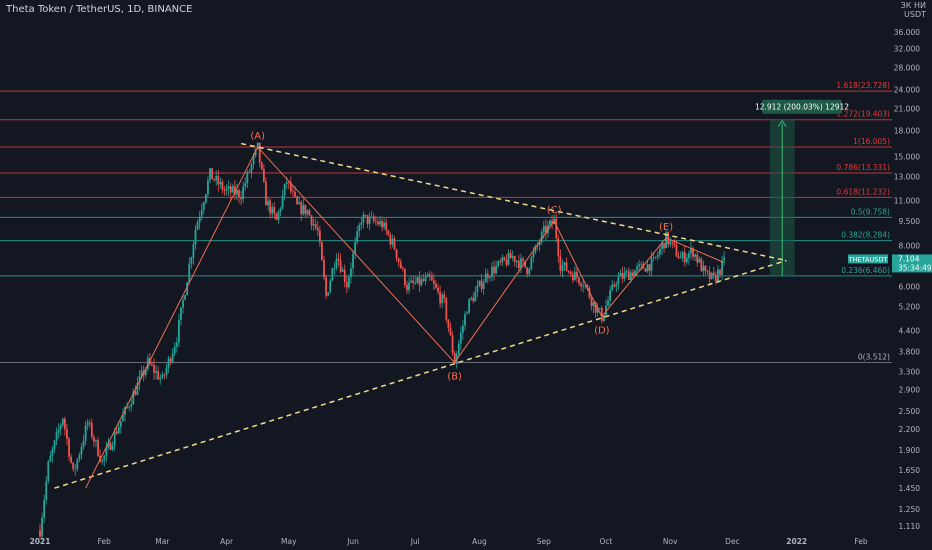 This screenshot has width=932, height=550. Describe the element at coordinates (670, 541) in the screenshot. I see `x-axis-tick-label: Nov` at that location.